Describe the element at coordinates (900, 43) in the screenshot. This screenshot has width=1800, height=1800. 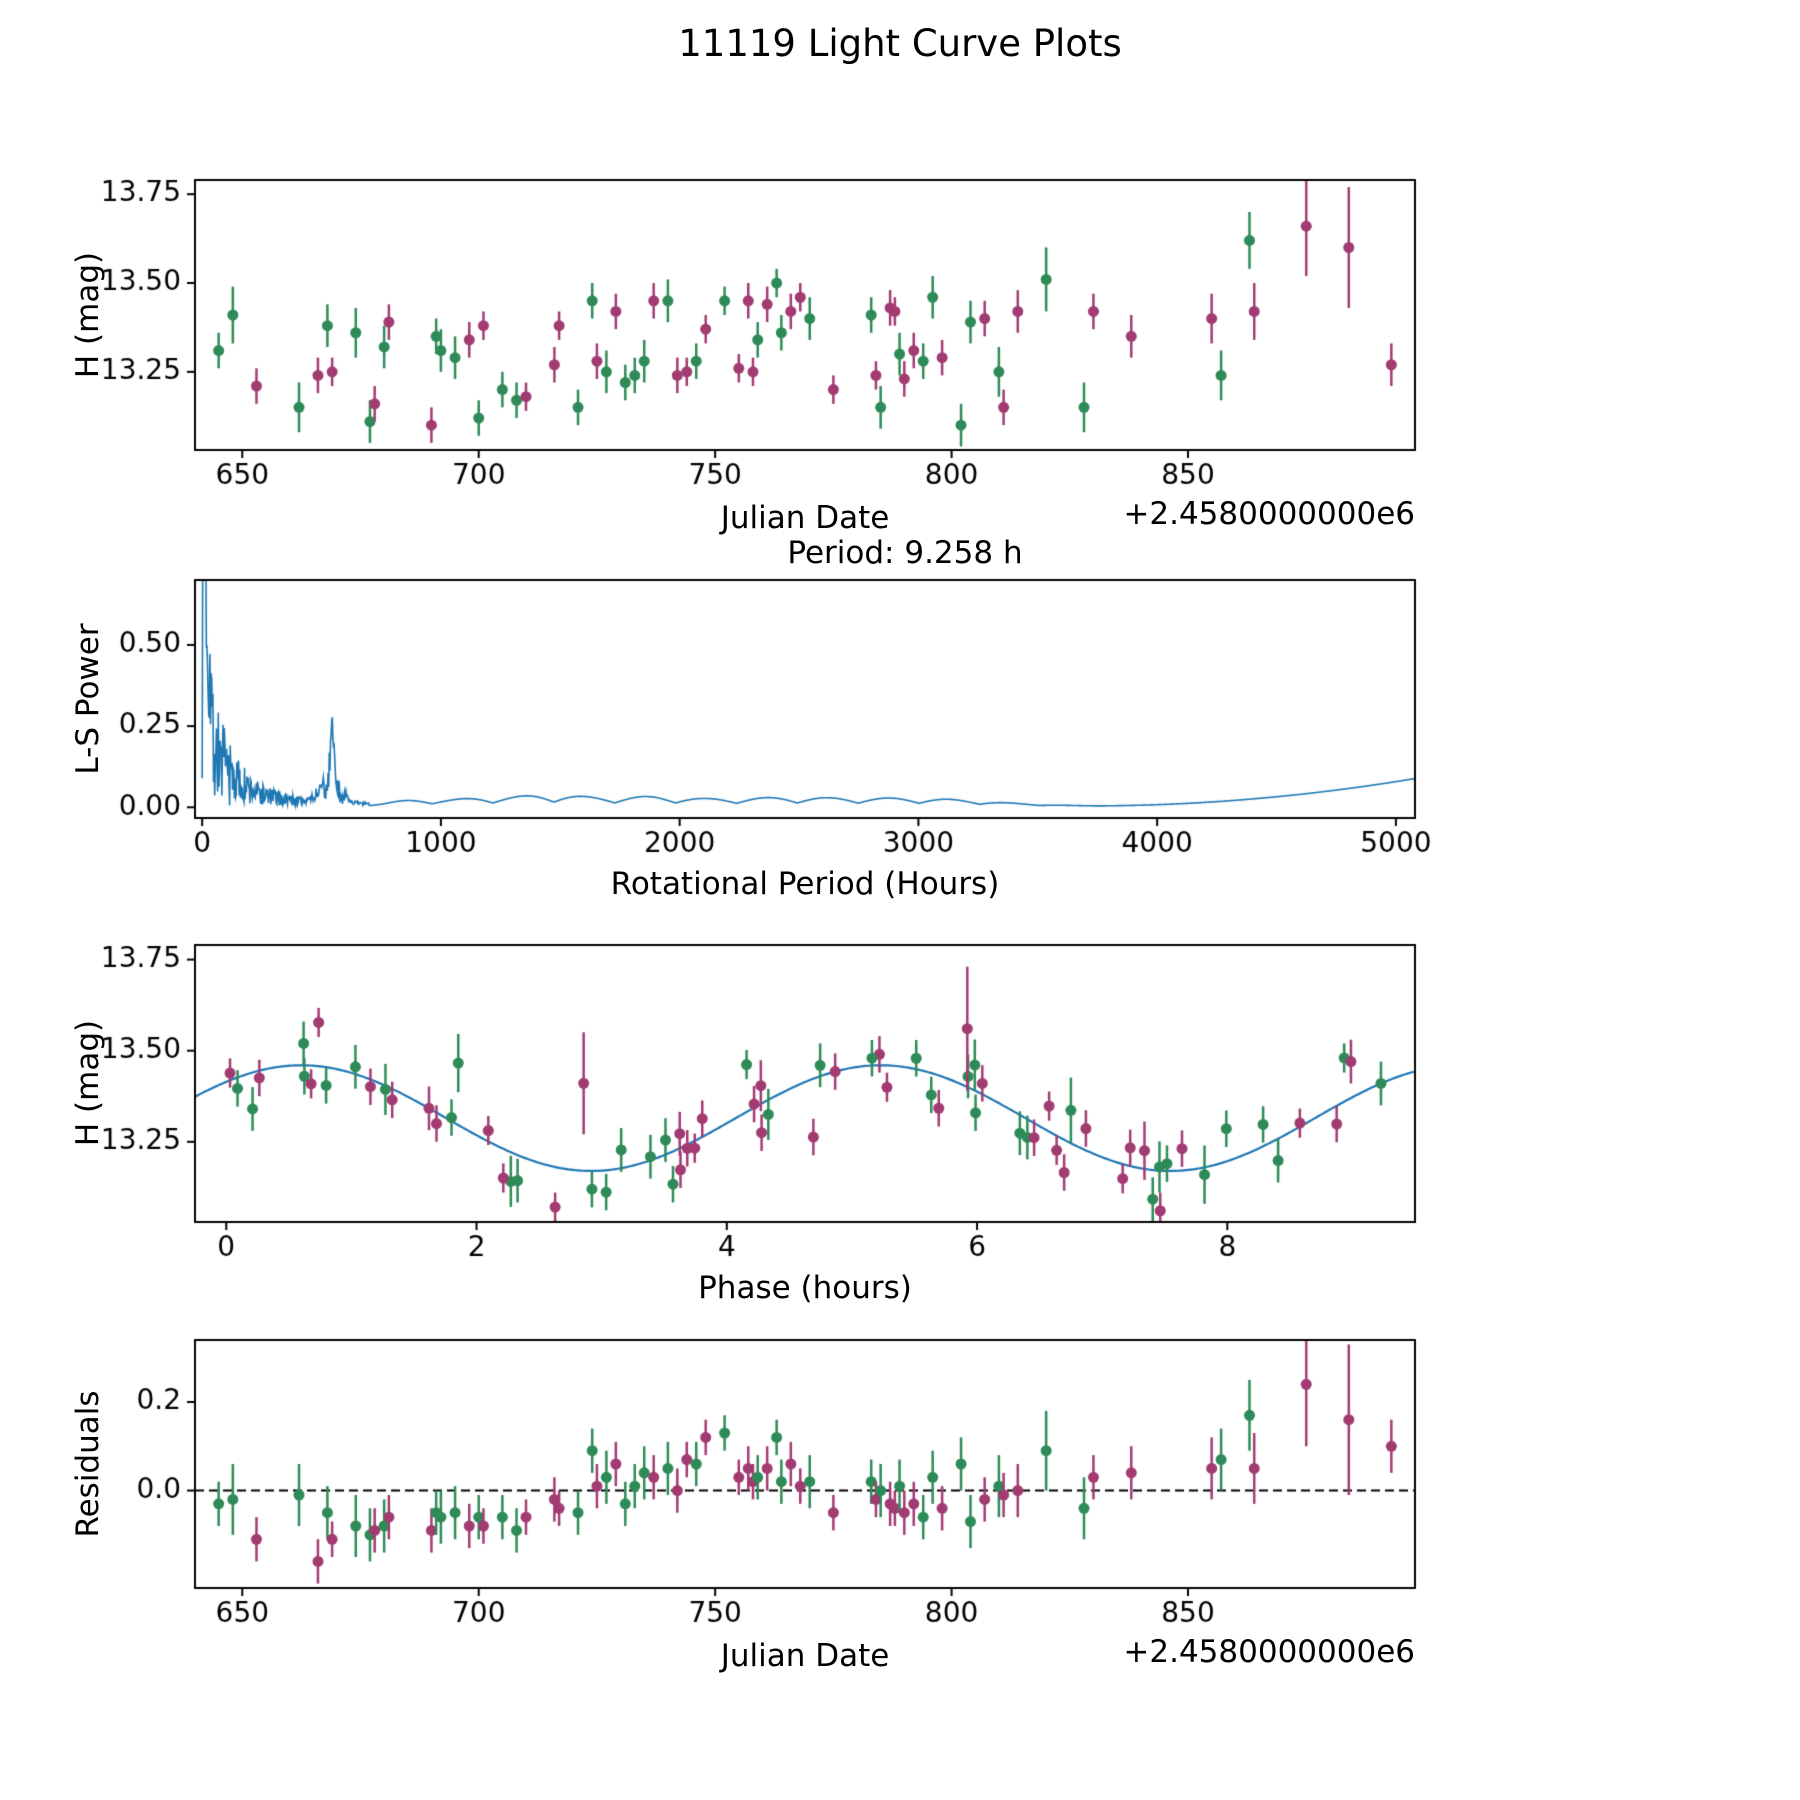
I see `figure-title: 11119 Light Curve Plots` at that location.